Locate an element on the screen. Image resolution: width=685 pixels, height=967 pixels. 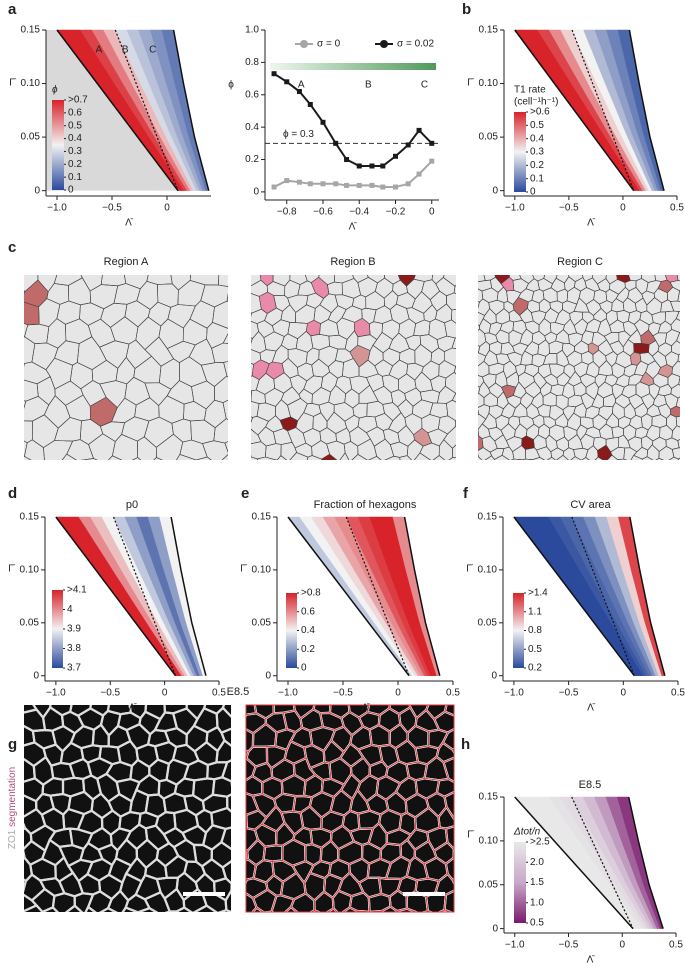
region-strip is located at coordinates (353, 66).